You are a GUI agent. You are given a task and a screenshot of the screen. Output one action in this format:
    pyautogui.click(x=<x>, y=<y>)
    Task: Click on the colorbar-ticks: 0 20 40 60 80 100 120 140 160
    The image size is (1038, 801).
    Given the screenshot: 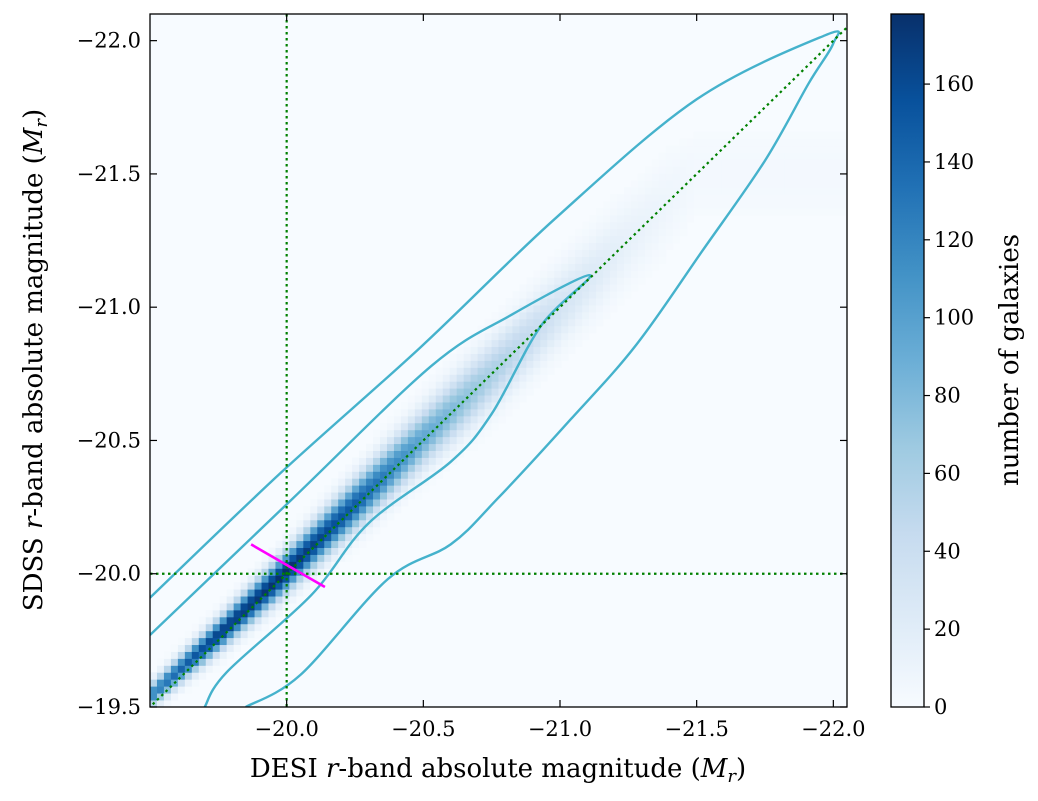 What is the action you would take?
    pyautogui.click(x=949, y=395)
    